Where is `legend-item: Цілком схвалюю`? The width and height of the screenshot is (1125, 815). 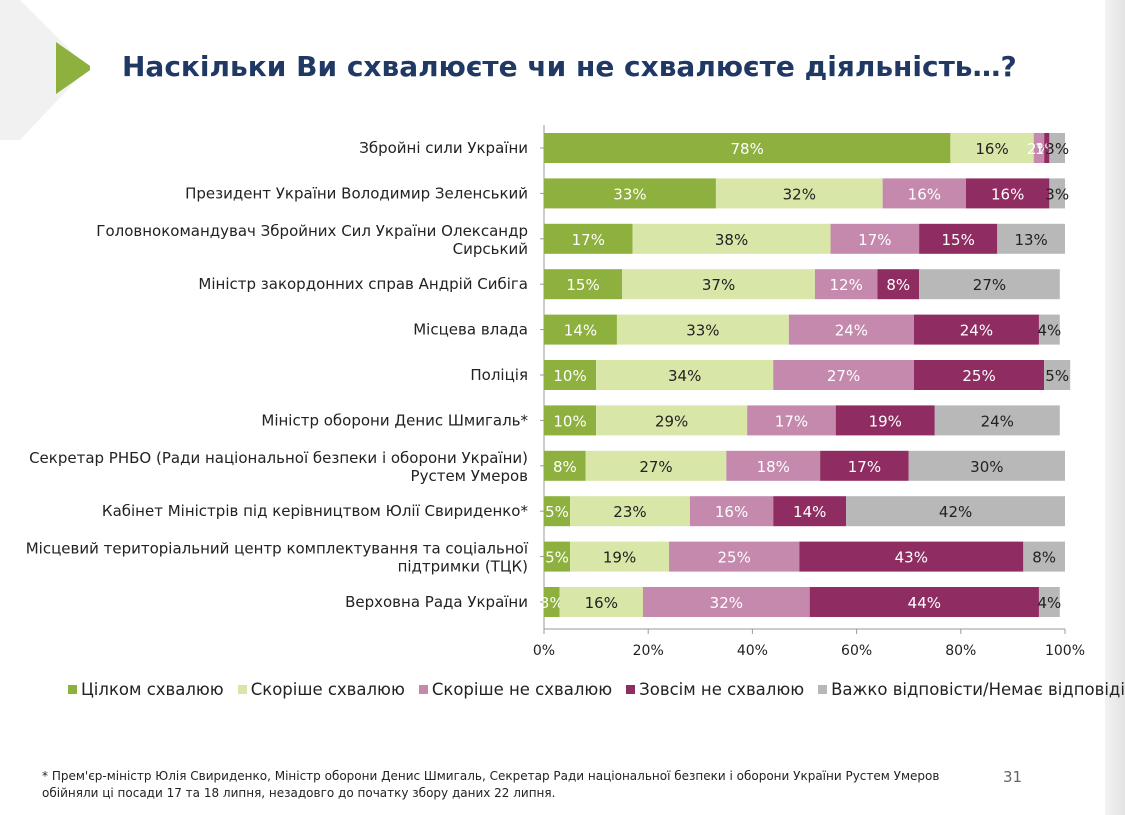
legend-item: Цілком схвалюю is located at coordinates (146, 689).